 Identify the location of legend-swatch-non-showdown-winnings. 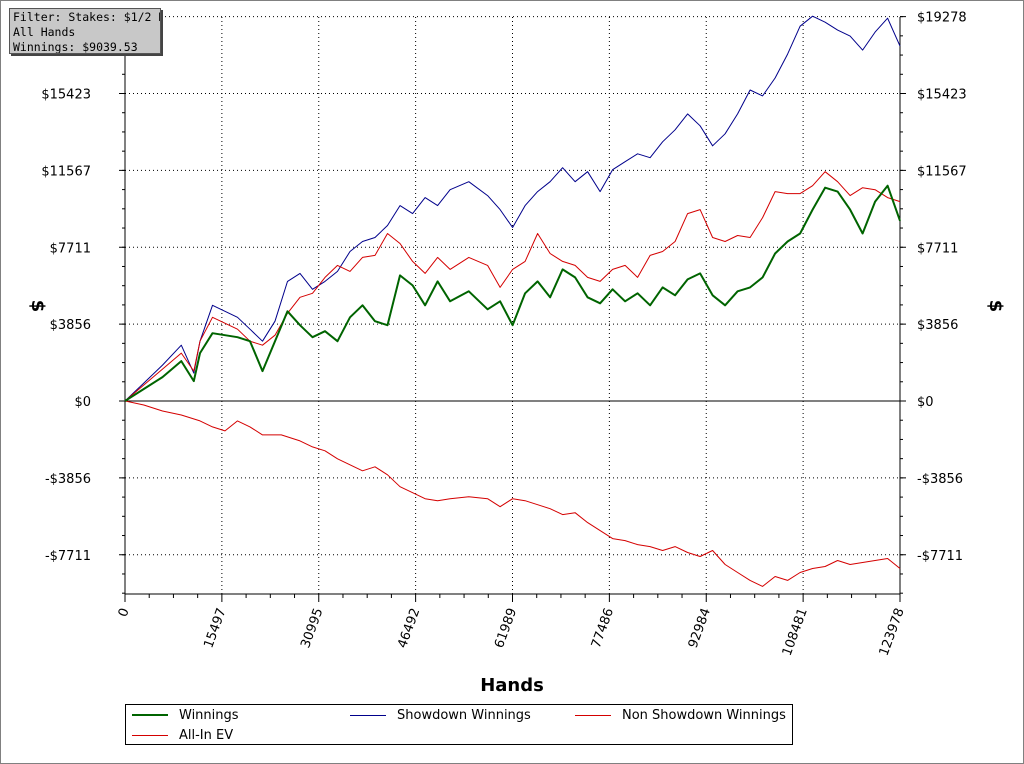
(593, 715).